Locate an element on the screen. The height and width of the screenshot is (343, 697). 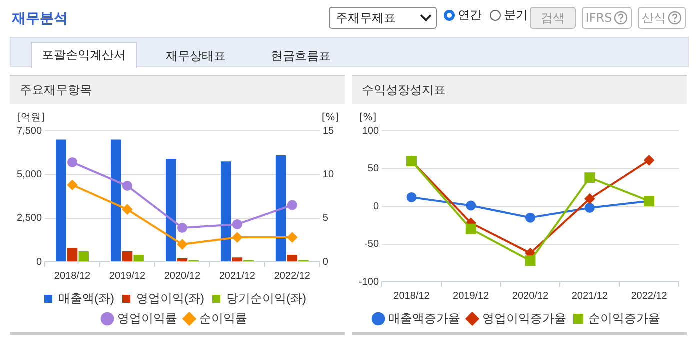
legend-label: 영업이익률 is located at coordinates (148, 318).